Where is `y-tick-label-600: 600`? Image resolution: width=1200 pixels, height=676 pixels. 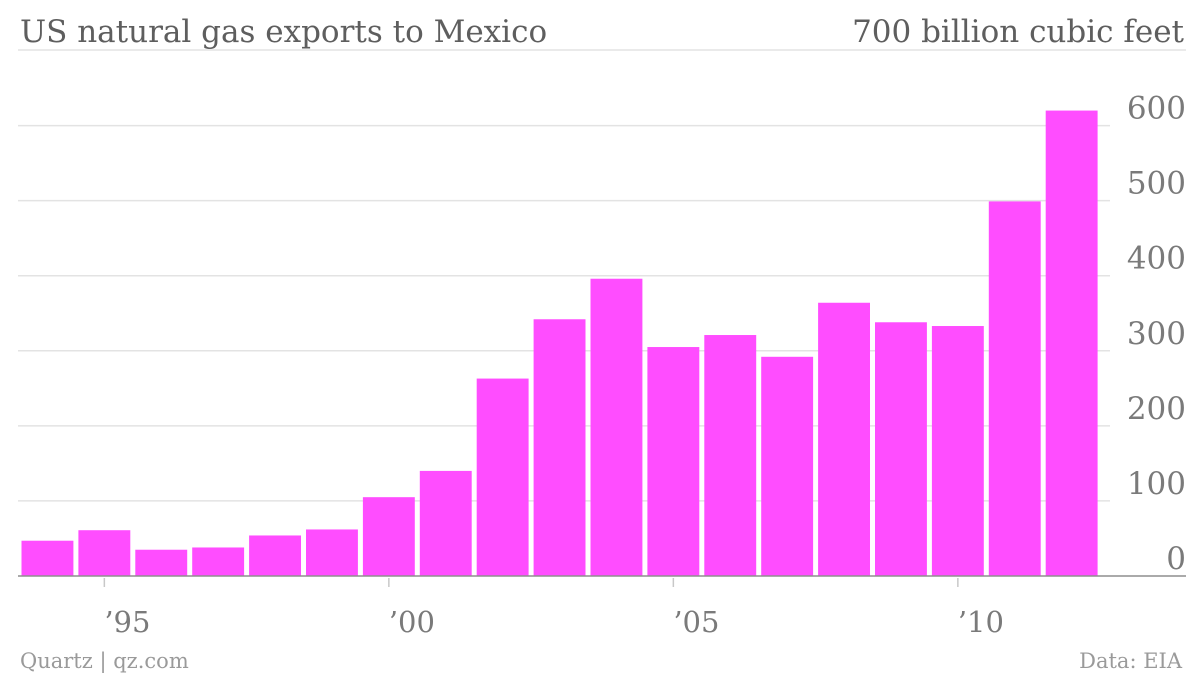 y-tick-label-600: 600 is located at coordinates (1156, 109).